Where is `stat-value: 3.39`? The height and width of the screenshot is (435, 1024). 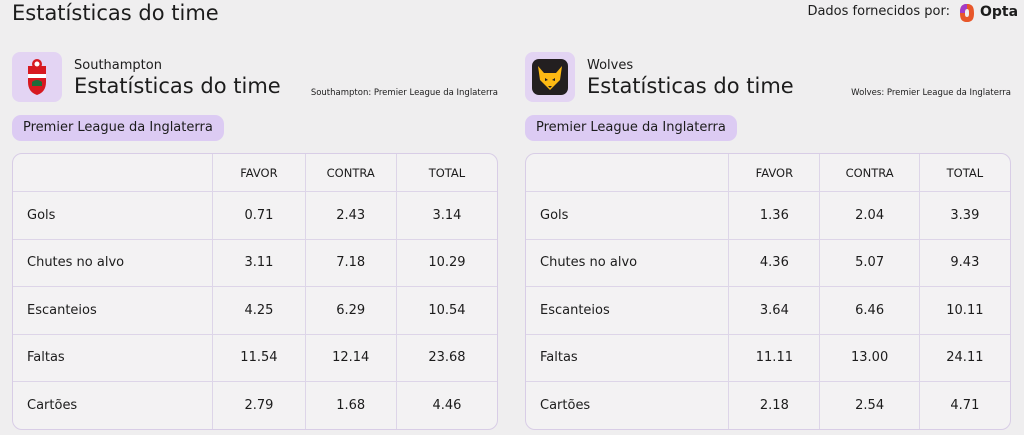 stat-value: 3.39 is located at coordinates (964, 216).